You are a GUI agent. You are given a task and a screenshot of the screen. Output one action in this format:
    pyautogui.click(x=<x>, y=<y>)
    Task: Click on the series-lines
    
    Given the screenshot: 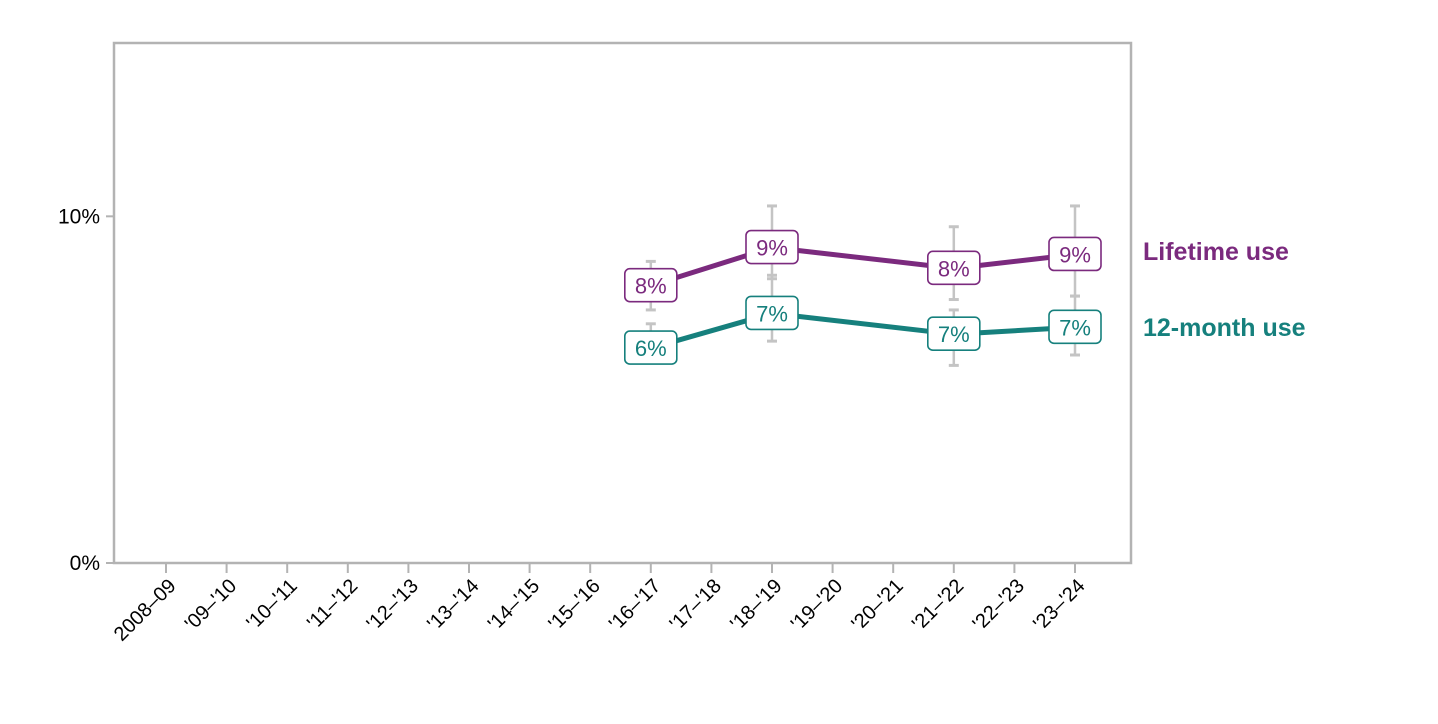 What is the action you would take?
    pyautogui.click(x=863, y=298)
    